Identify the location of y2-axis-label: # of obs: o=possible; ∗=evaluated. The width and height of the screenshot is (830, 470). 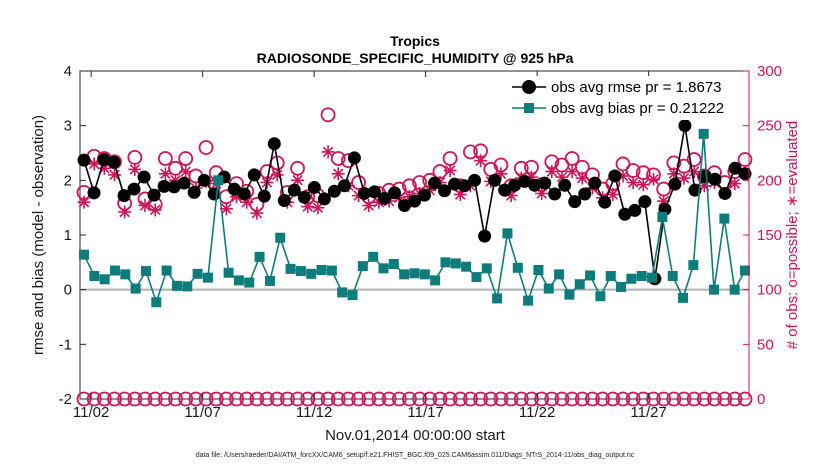
(792, 235).